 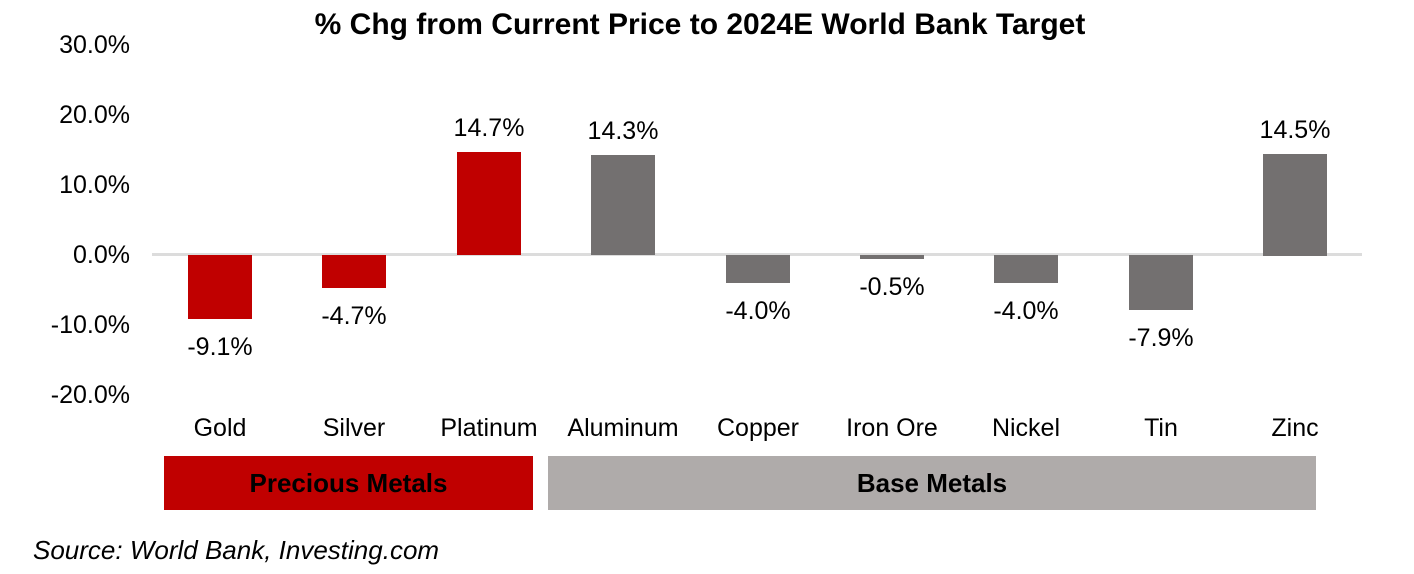 What do you see at coordinates (101, 255) in the screenshot?
I see `y-tick-0.0%: 0.0%` at bounding box center [101, 255].